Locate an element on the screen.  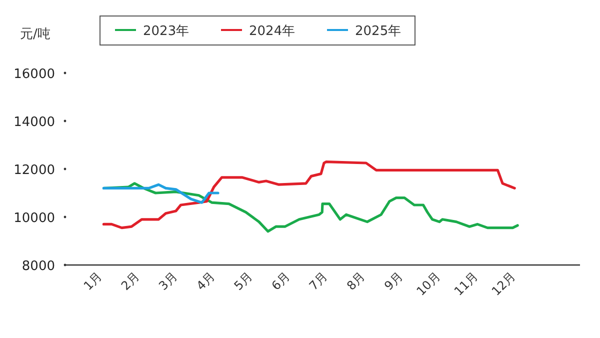
x-tick-label: 10月 is located at coordinates (429, 283).